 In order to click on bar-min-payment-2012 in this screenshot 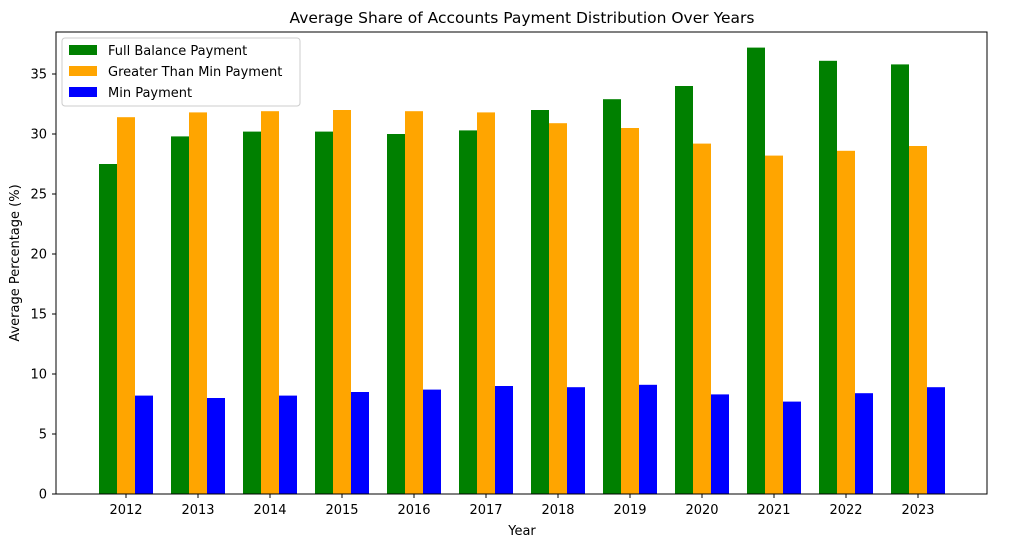, I will do `click(144, 444)`.